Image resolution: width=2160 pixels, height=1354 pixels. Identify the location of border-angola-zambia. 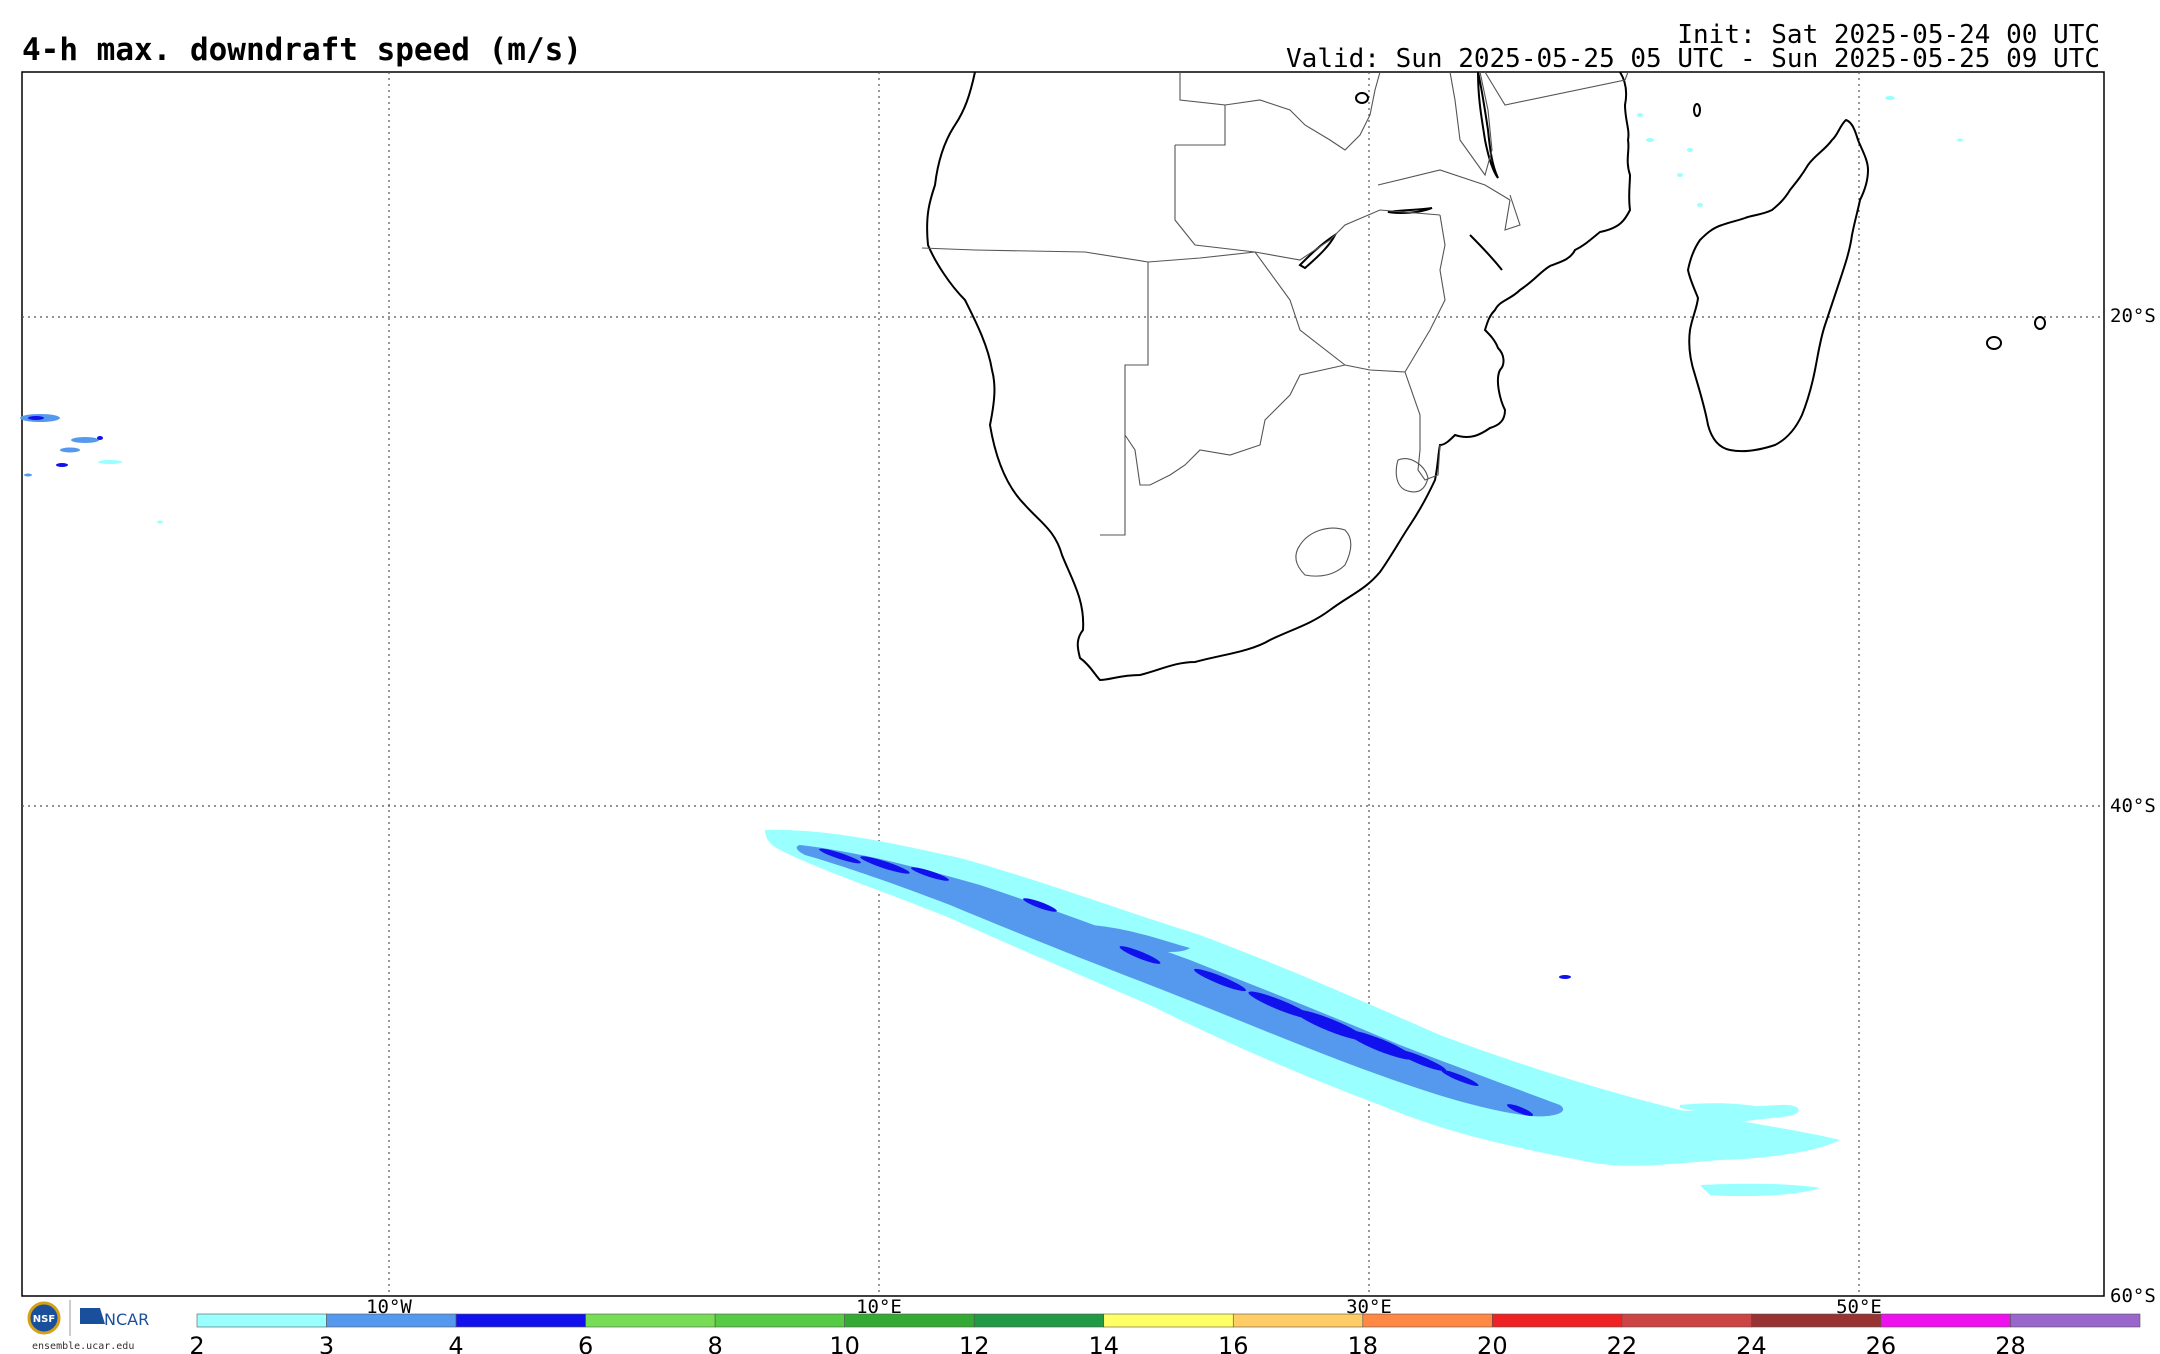
(1215, 199).